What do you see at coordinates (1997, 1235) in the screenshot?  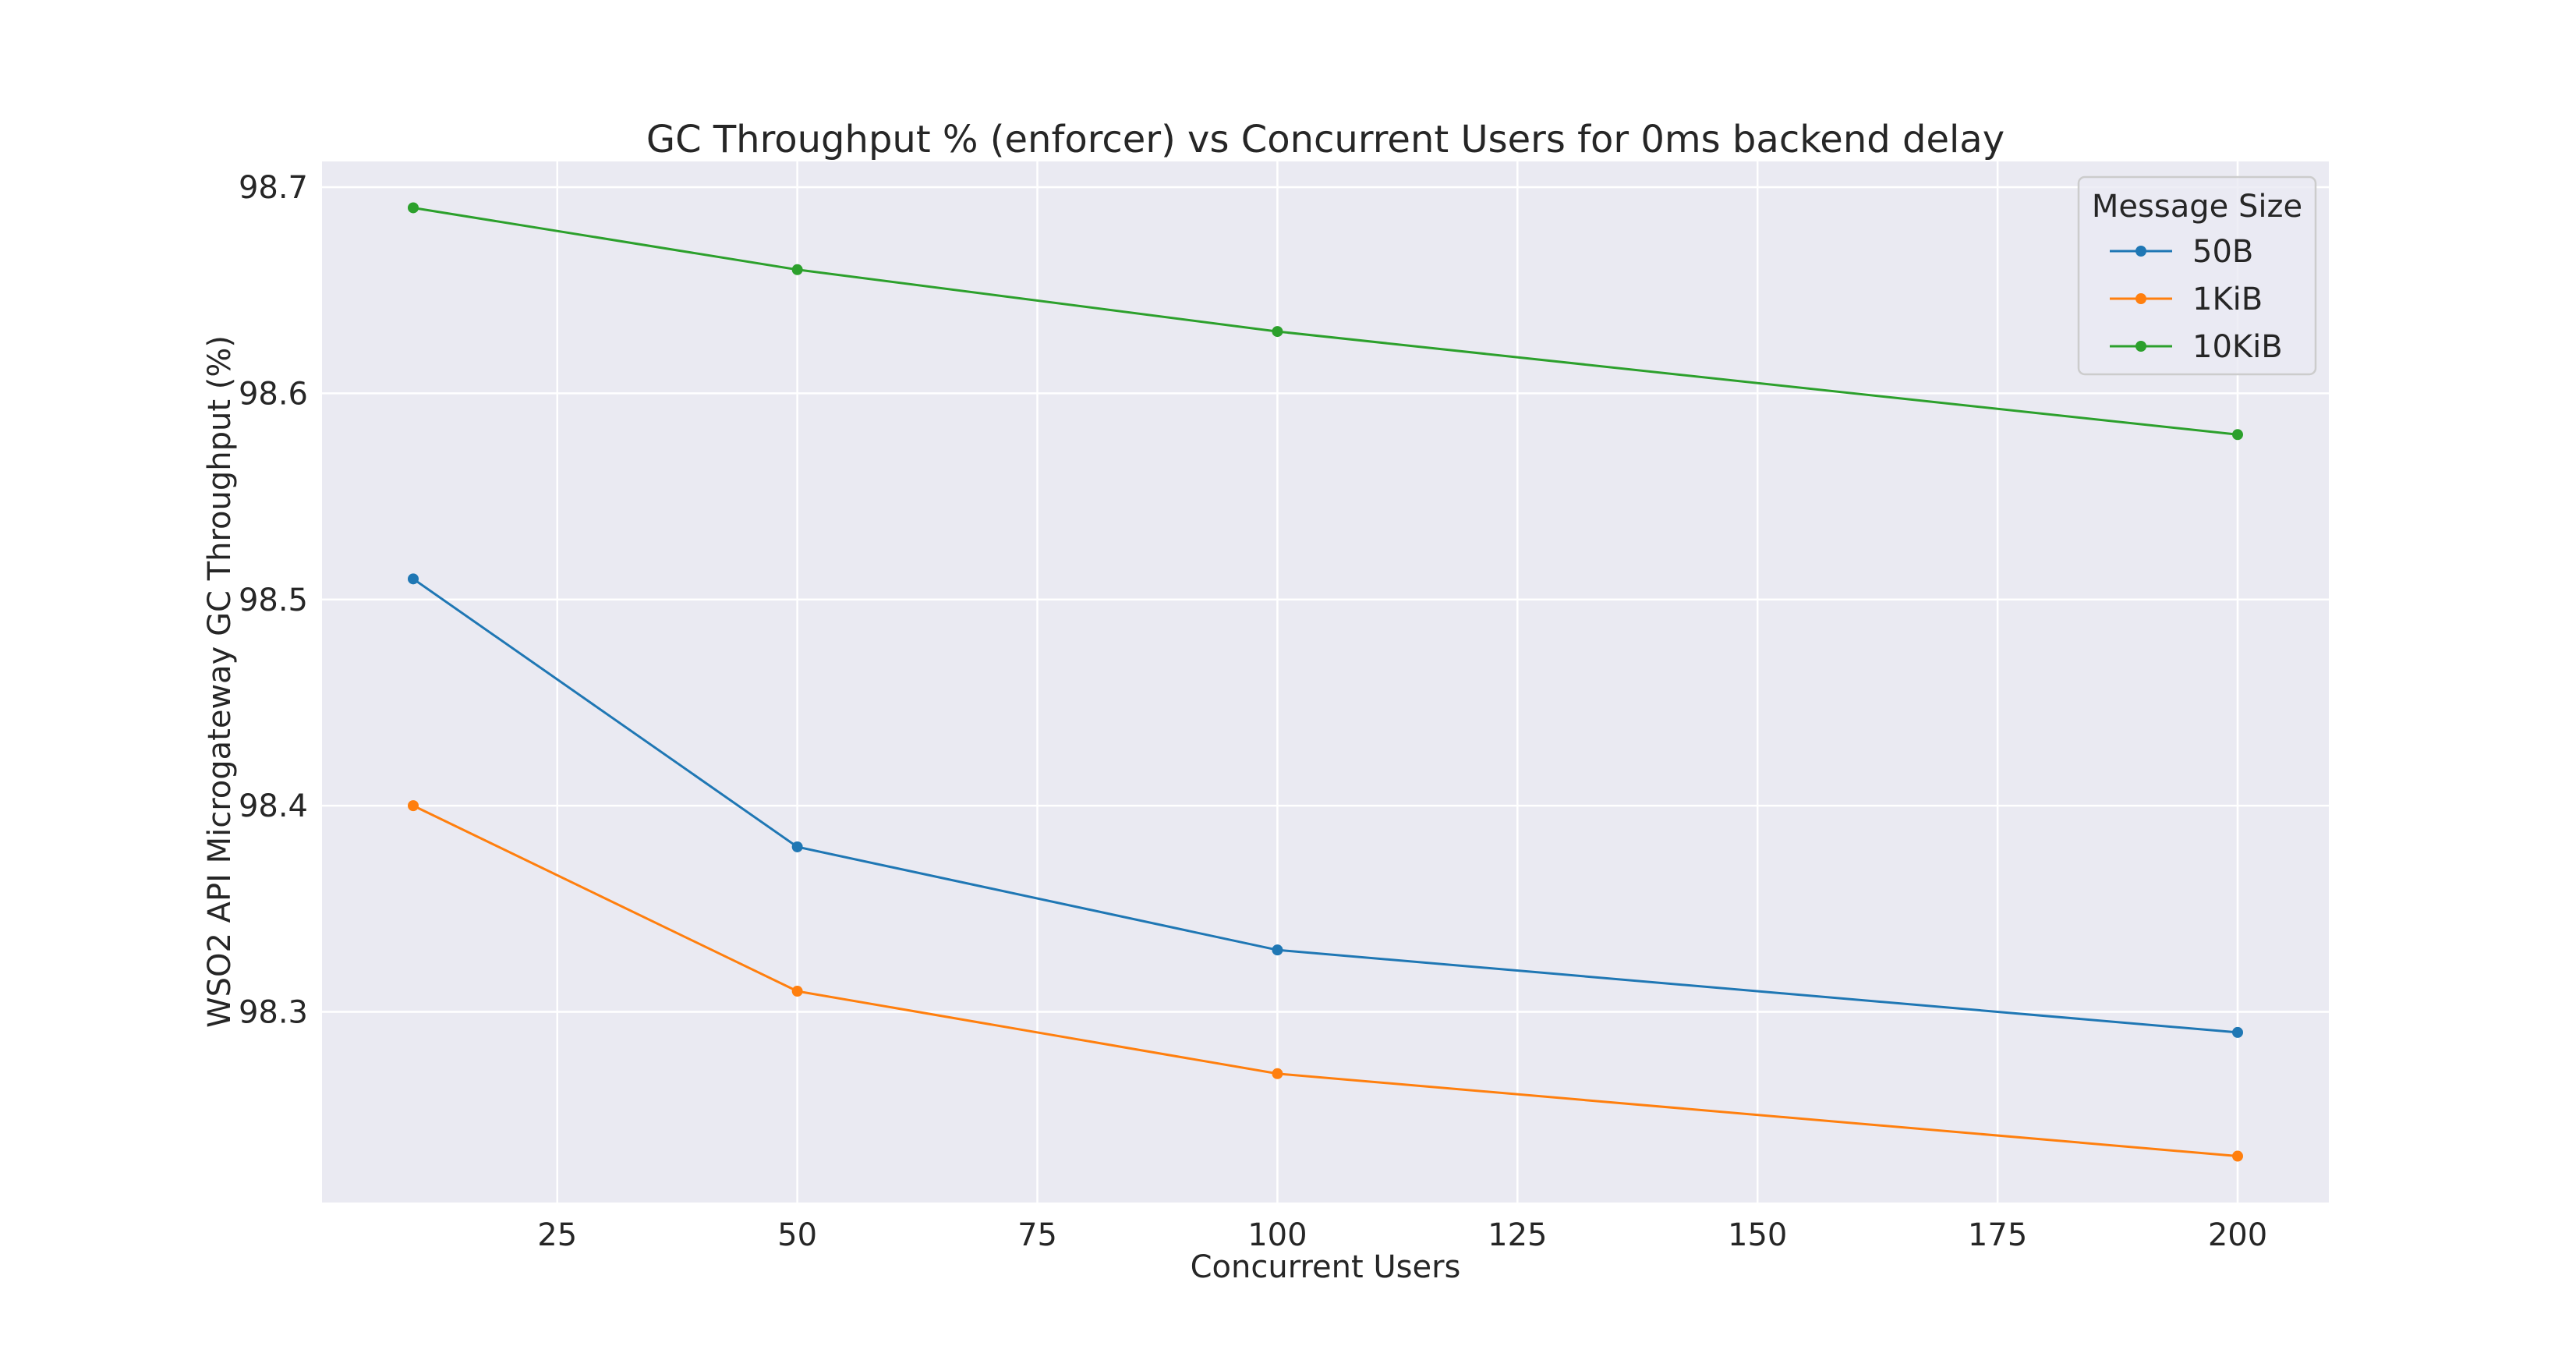 I see `x-tick-label: 175` at bounding box center [1997, 1235].